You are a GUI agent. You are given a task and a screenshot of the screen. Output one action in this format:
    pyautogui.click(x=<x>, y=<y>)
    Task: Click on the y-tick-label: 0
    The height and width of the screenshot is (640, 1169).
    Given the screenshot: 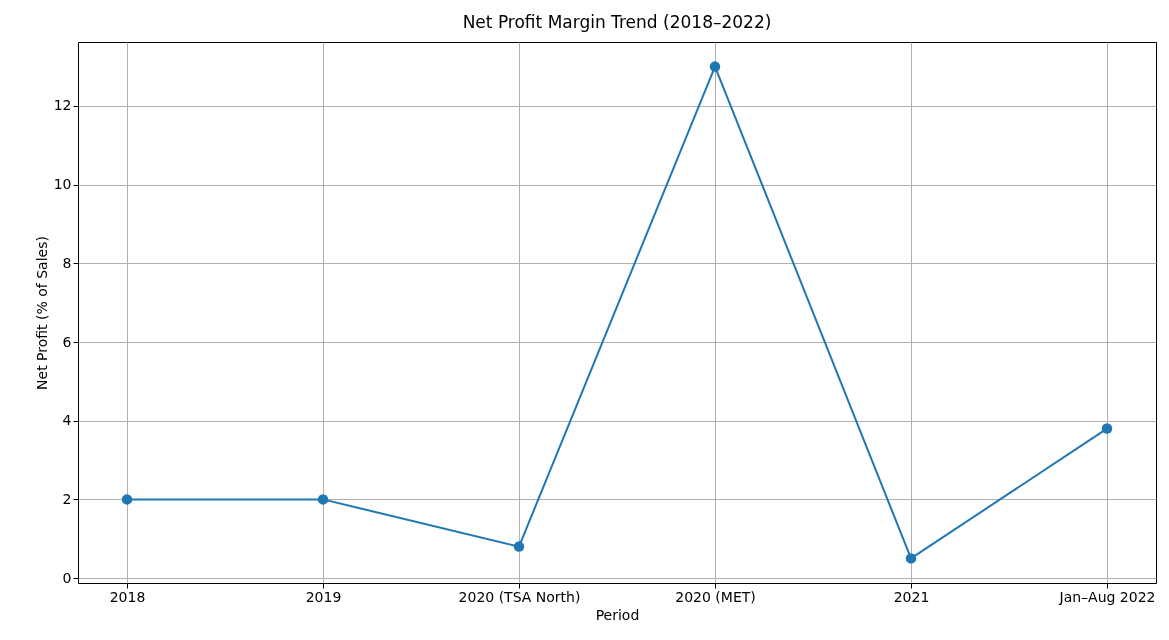 What is the action you would take?
    pyautogui.click(x=67, y=577)
    